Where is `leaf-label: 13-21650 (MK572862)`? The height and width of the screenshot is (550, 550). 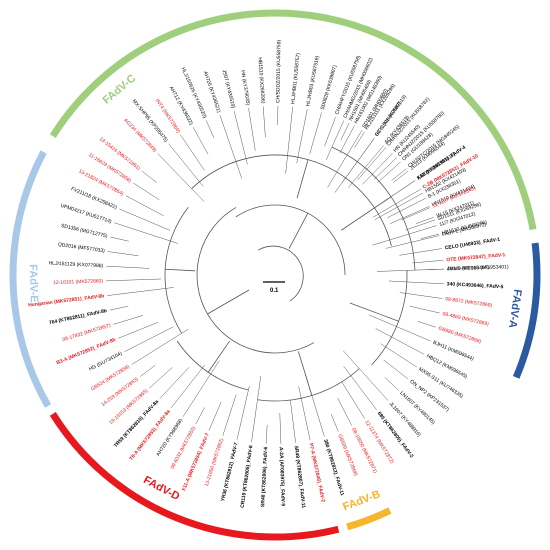 leaf-label: 13-21650 (MK572862) is located at coordinates (214, 462).